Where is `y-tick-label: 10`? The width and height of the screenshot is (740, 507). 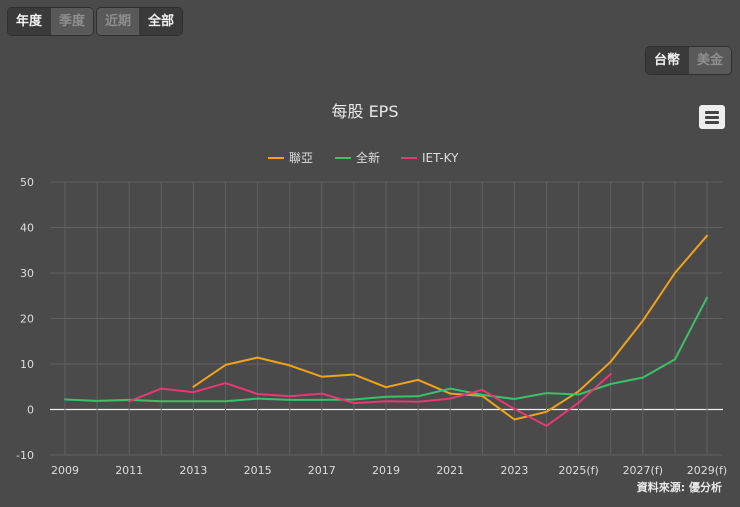
y-tick-label: 10 is located at coordinates (27, 364).